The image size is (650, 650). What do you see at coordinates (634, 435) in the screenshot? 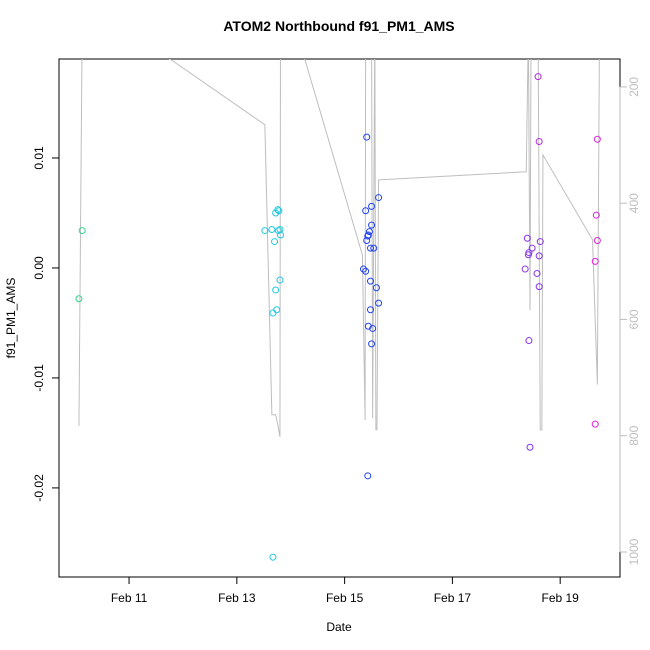
I see `y2-tick-label: 800` at bounding box center [634, 435].